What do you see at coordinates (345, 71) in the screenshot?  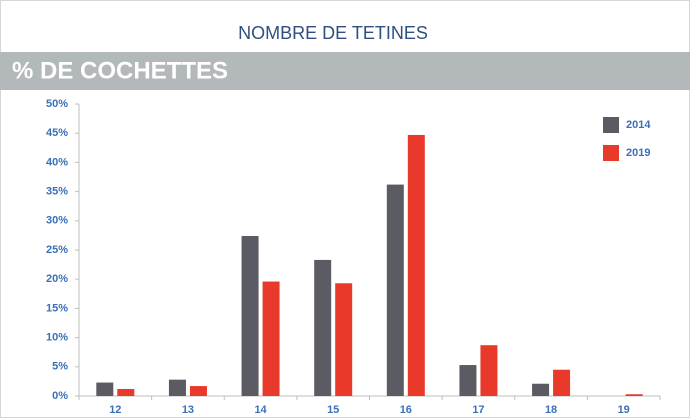 I see `subtitle-band` at bounding box center [345, 71].